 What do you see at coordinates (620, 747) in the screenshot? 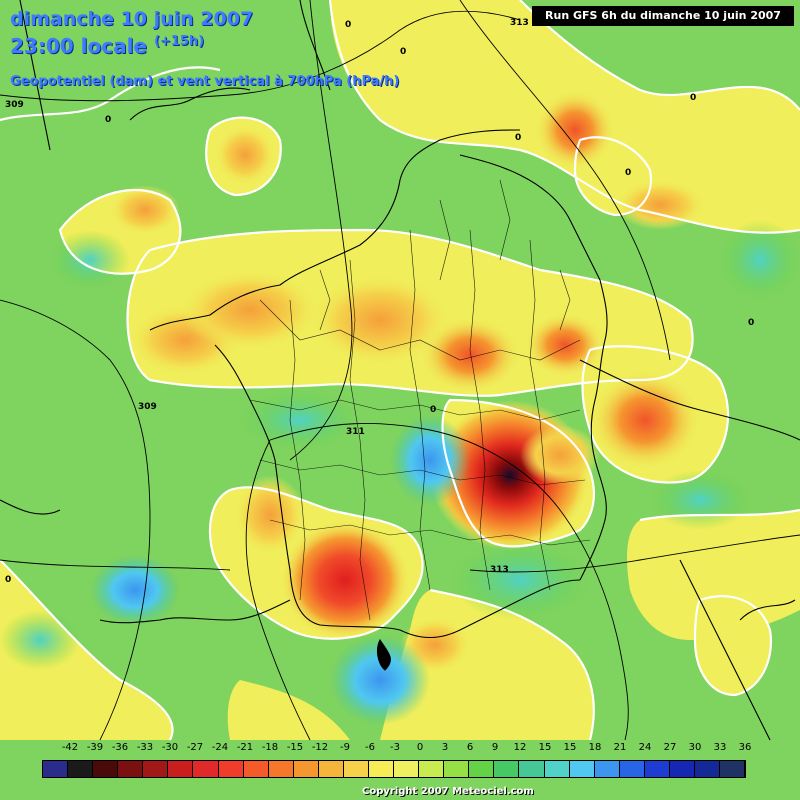
I see `legend-label: 21` at bounding box center [620, 747].